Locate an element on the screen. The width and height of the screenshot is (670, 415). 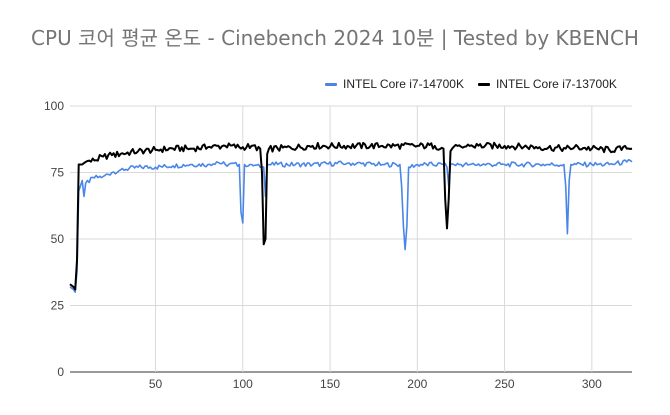
x-tick-label-250: 250 is located at coordinates (505, 384).